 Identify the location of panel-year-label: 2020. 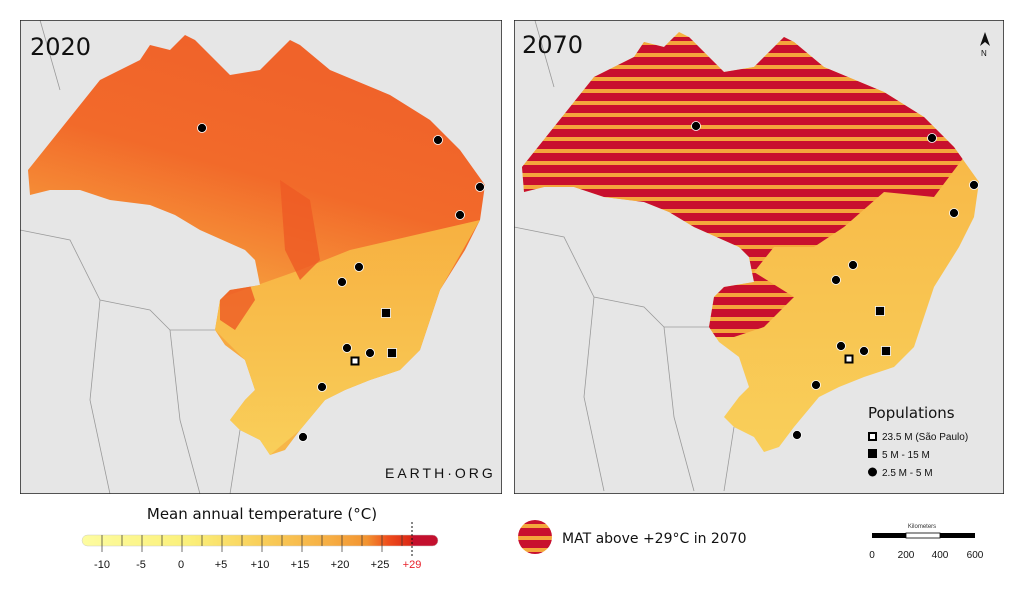
(60, 47).